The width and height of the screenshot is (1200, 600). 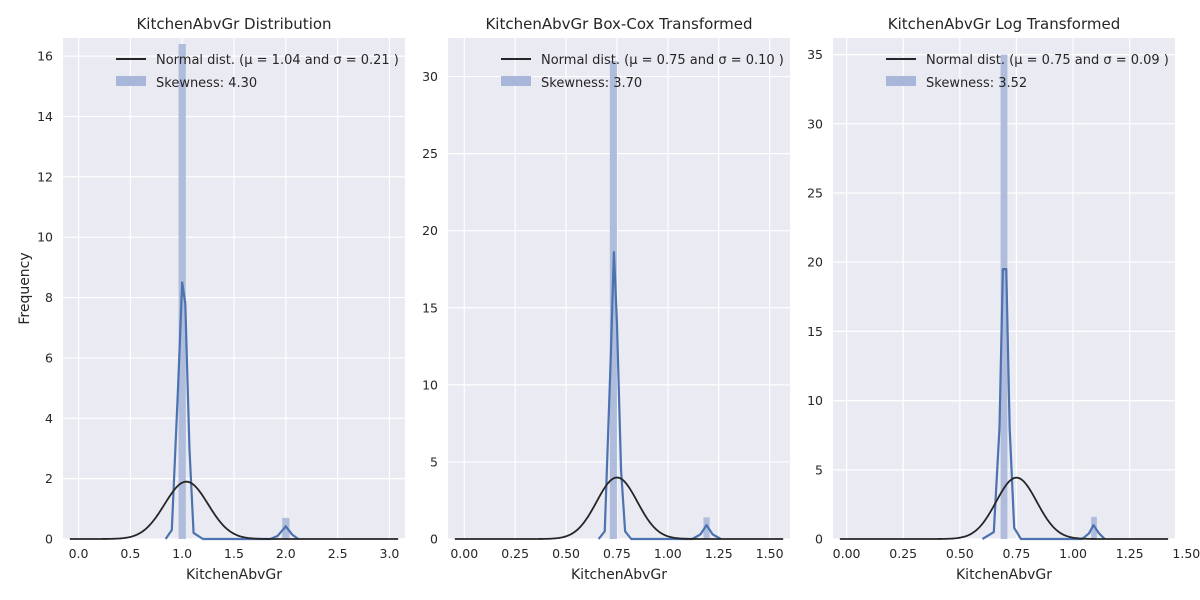 What do you see at coordinates (25, 288) in the screenshot?
I see `y-axis-label: Frequency` at bounding box center [25, 288].